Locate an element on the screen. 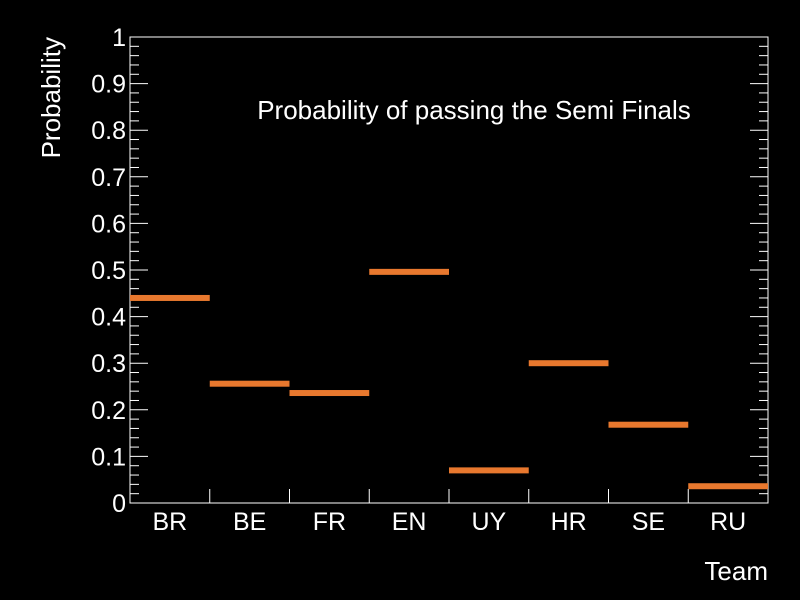  bar-fr is located at coordinates (329, 393).